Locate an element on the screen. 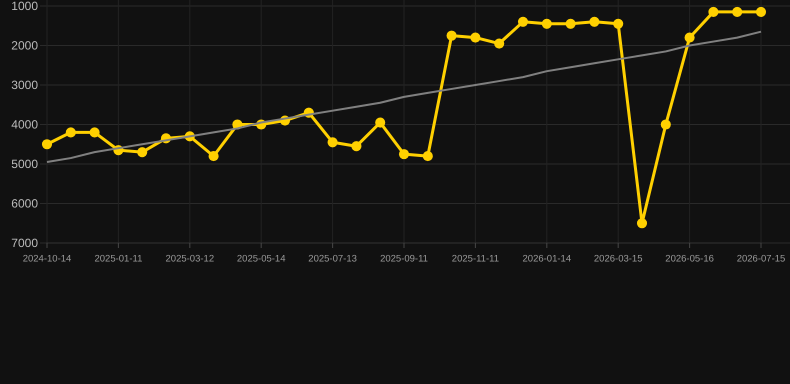  x-tick-label: 2025-05-14 is located at coordinates (261, 258).